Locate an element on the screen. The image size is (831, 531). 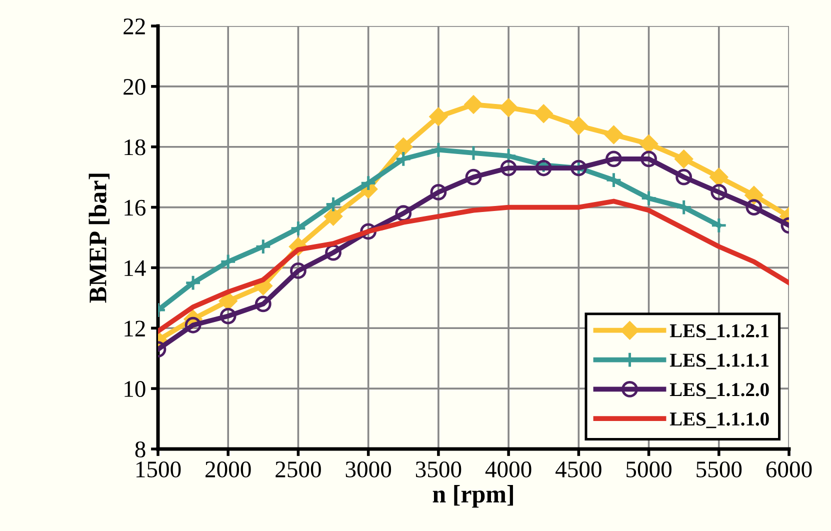
y-tick-label: 22 is located at coordinates (134, 26).